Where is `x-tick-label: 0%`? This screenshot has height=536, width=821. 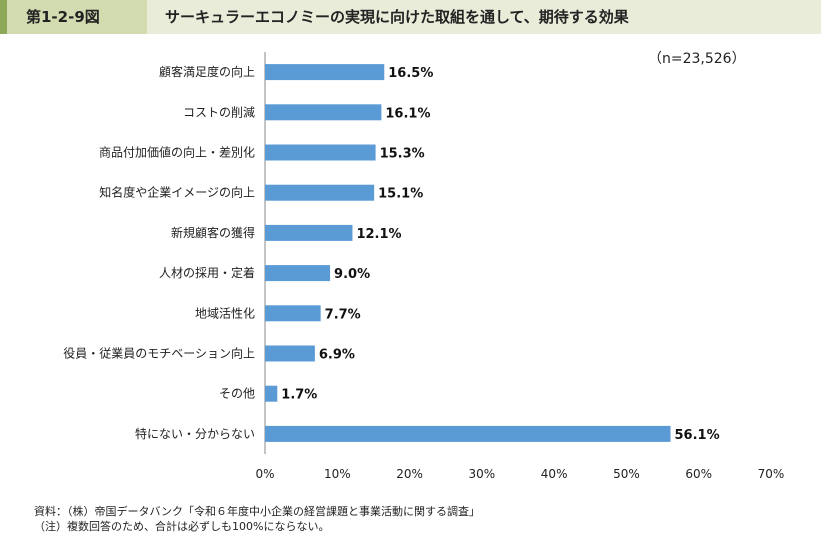
x-tick-label: 0% is located at coordinates (264, 474).